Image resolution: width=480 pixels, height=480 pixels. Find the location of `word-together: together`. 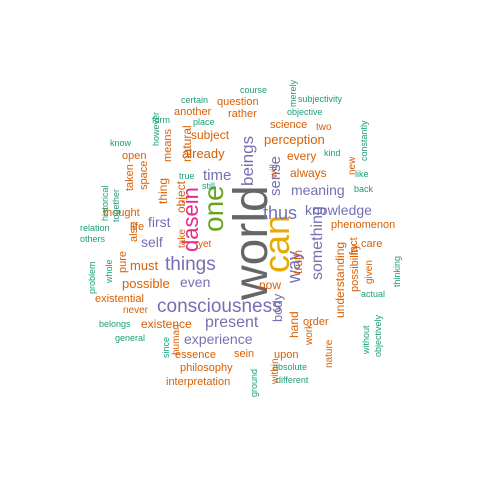

word-together: together is located at coordinates (116, 205).